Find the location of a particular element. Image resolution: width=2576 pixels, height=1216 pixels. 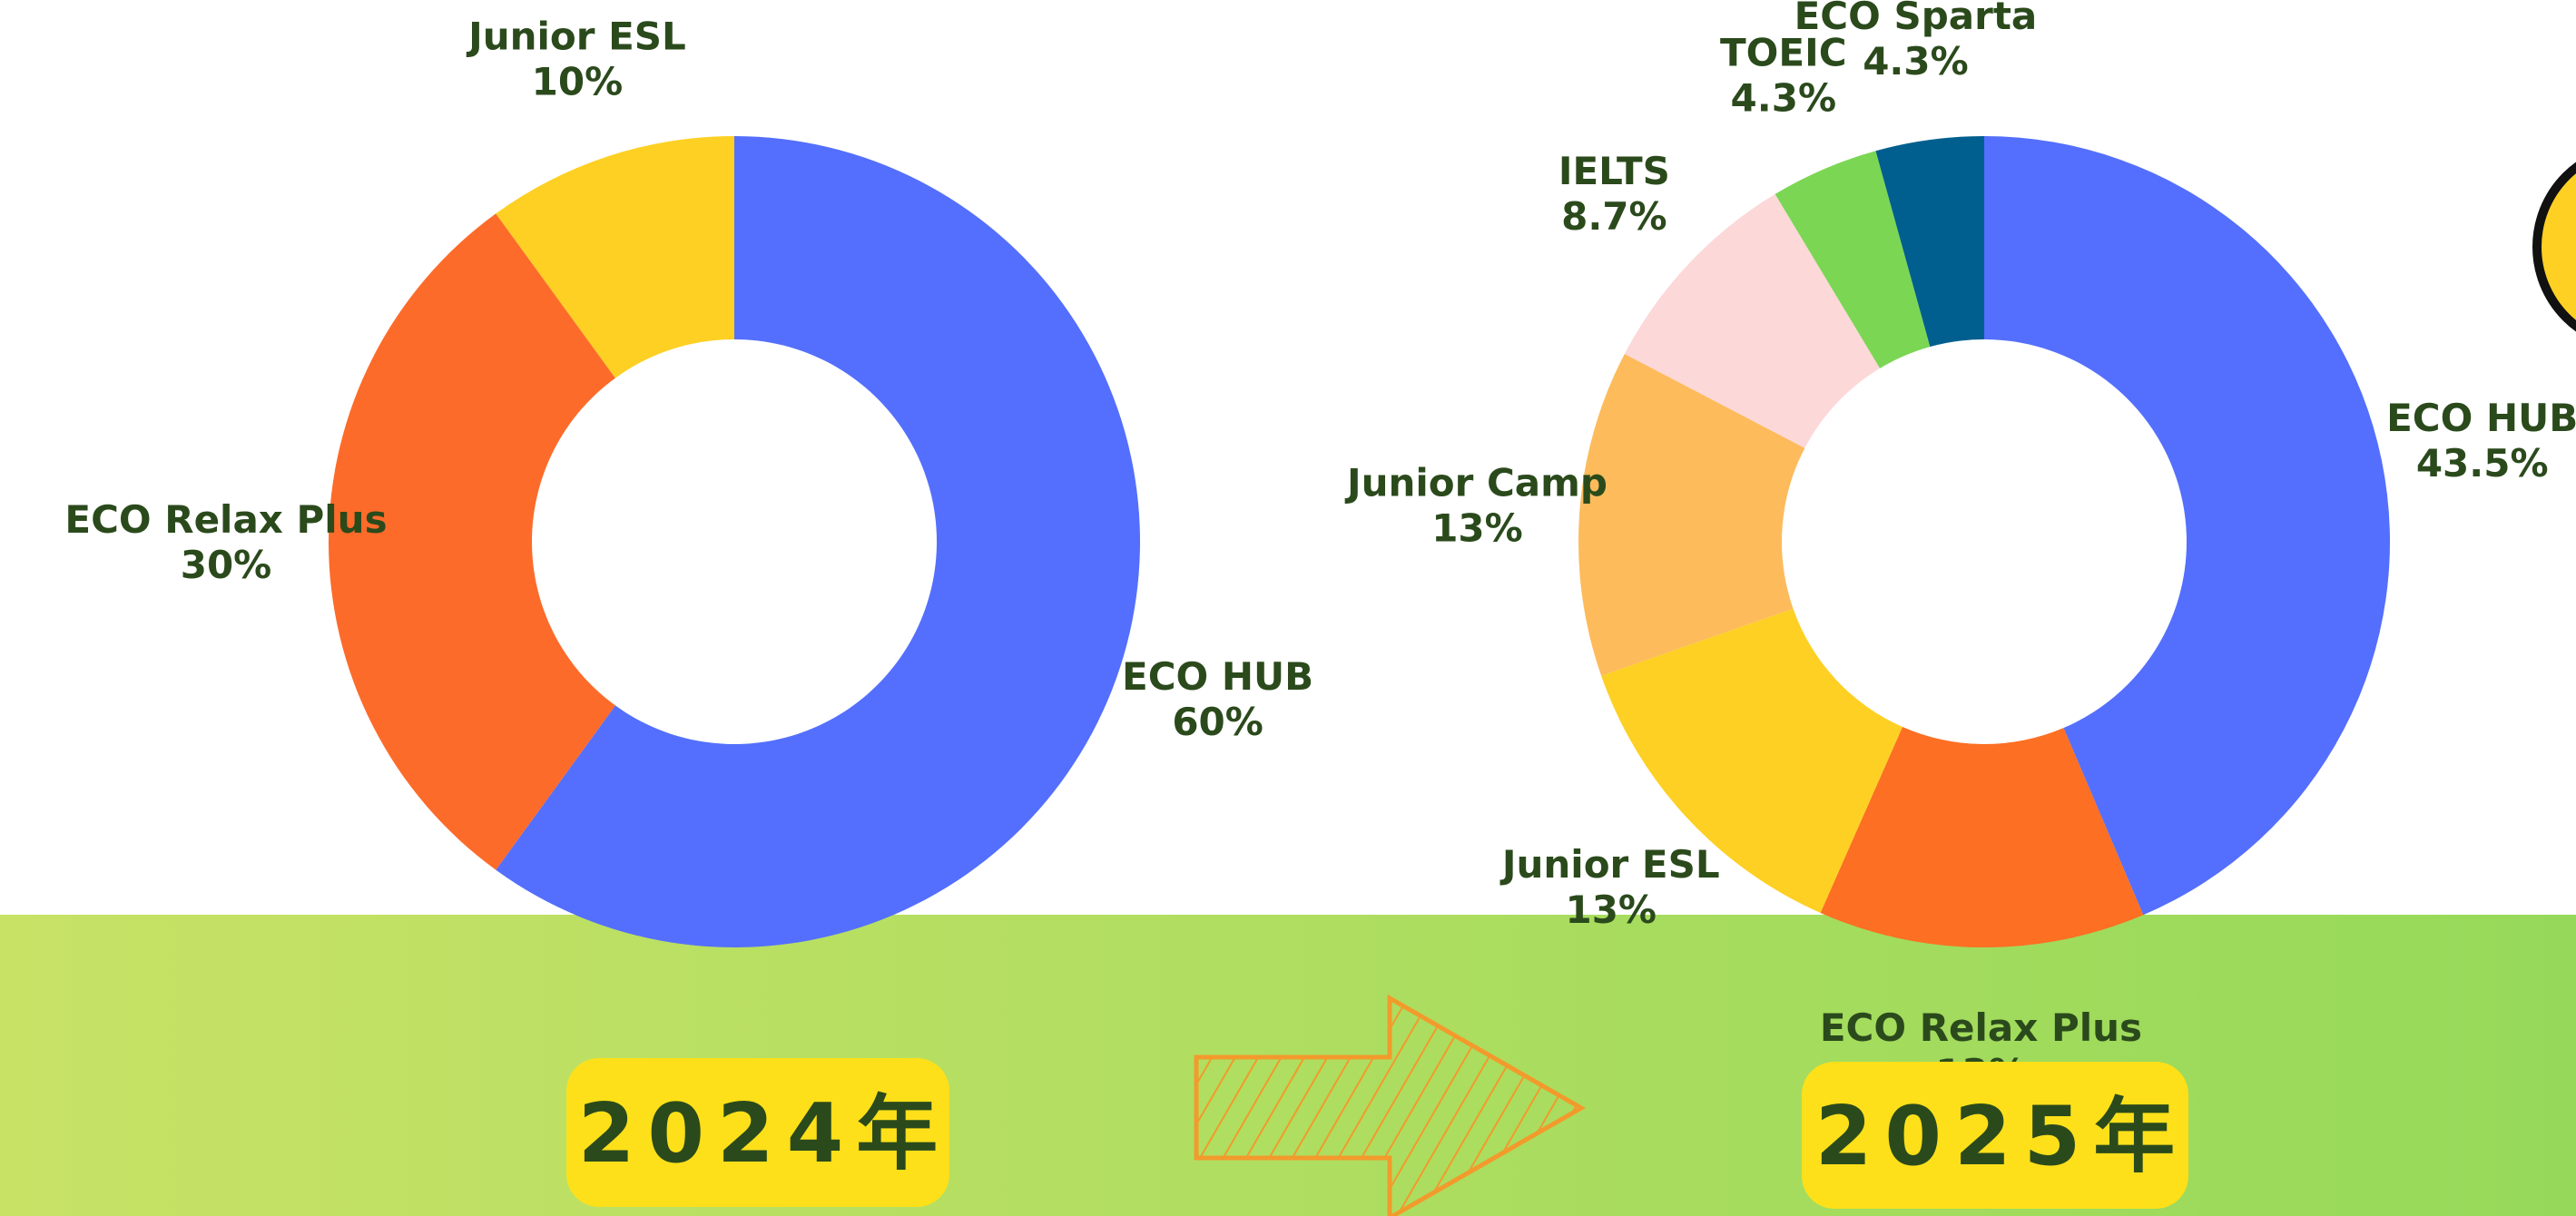

arrow is located at coordinates (1390, 1105).